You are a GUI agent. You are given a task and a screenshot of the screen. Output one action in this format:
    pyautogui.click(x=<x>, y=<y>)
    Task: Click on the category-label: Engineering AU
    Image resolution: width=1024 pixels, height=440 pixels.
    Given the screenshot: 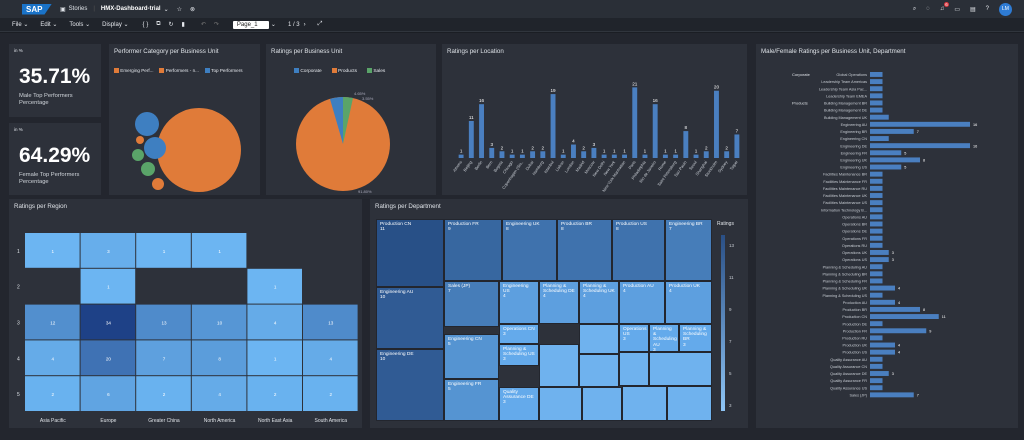 What is the action you would take?
    pyautogui.click(x=854, y=125)
    